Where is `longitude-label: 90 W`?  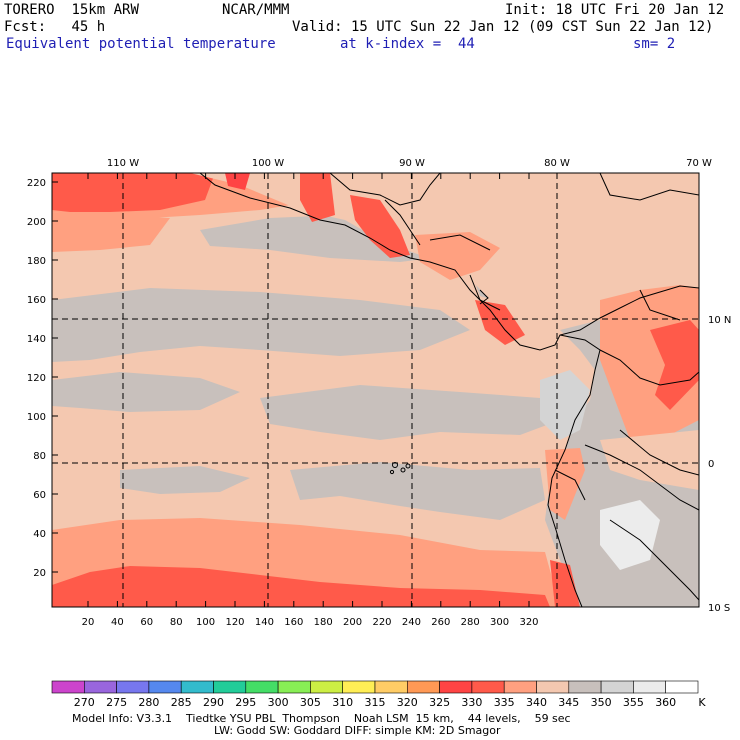
longitude-label: 90 W is located at coordinates (412, 163).